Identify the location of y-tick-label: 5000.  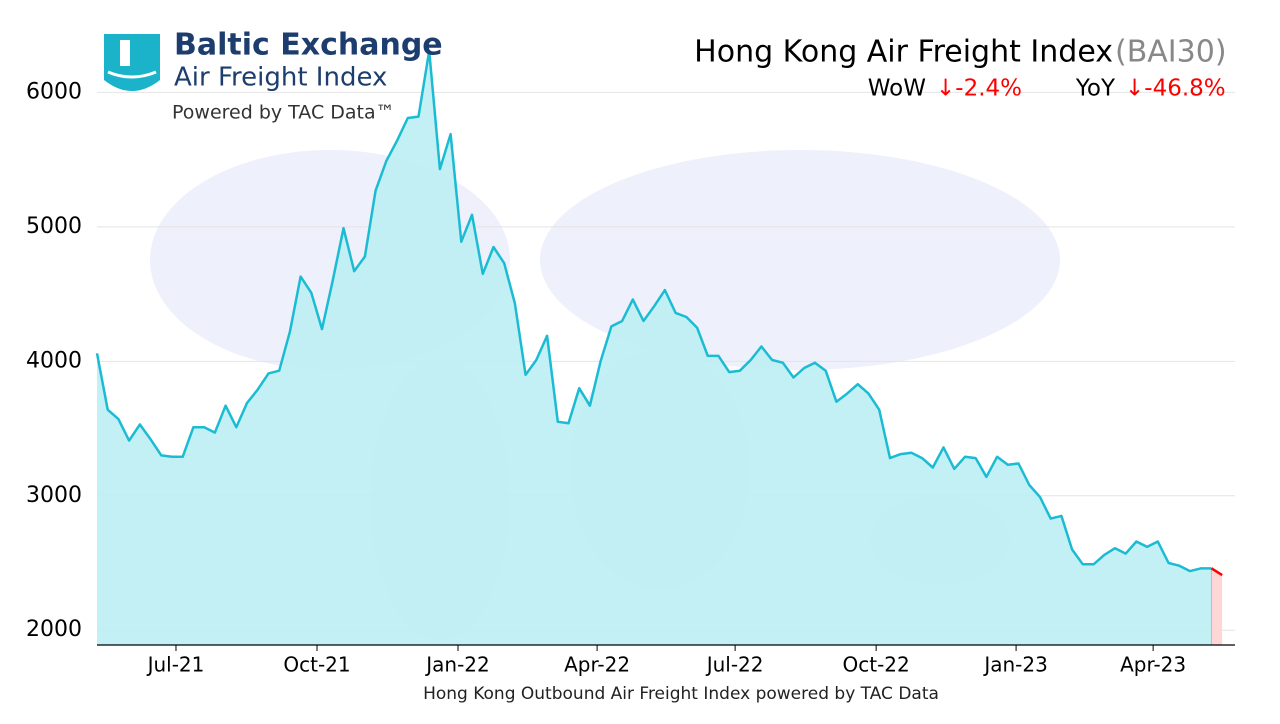
(54, 226).